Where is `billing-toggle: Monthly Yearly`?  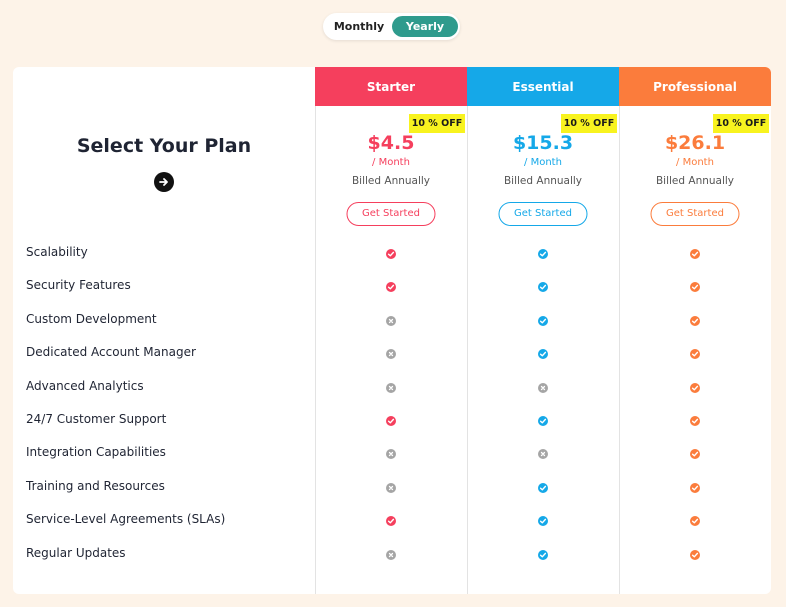 billing-toggle: Monthly Yearly is located at coordinates (391, 26).